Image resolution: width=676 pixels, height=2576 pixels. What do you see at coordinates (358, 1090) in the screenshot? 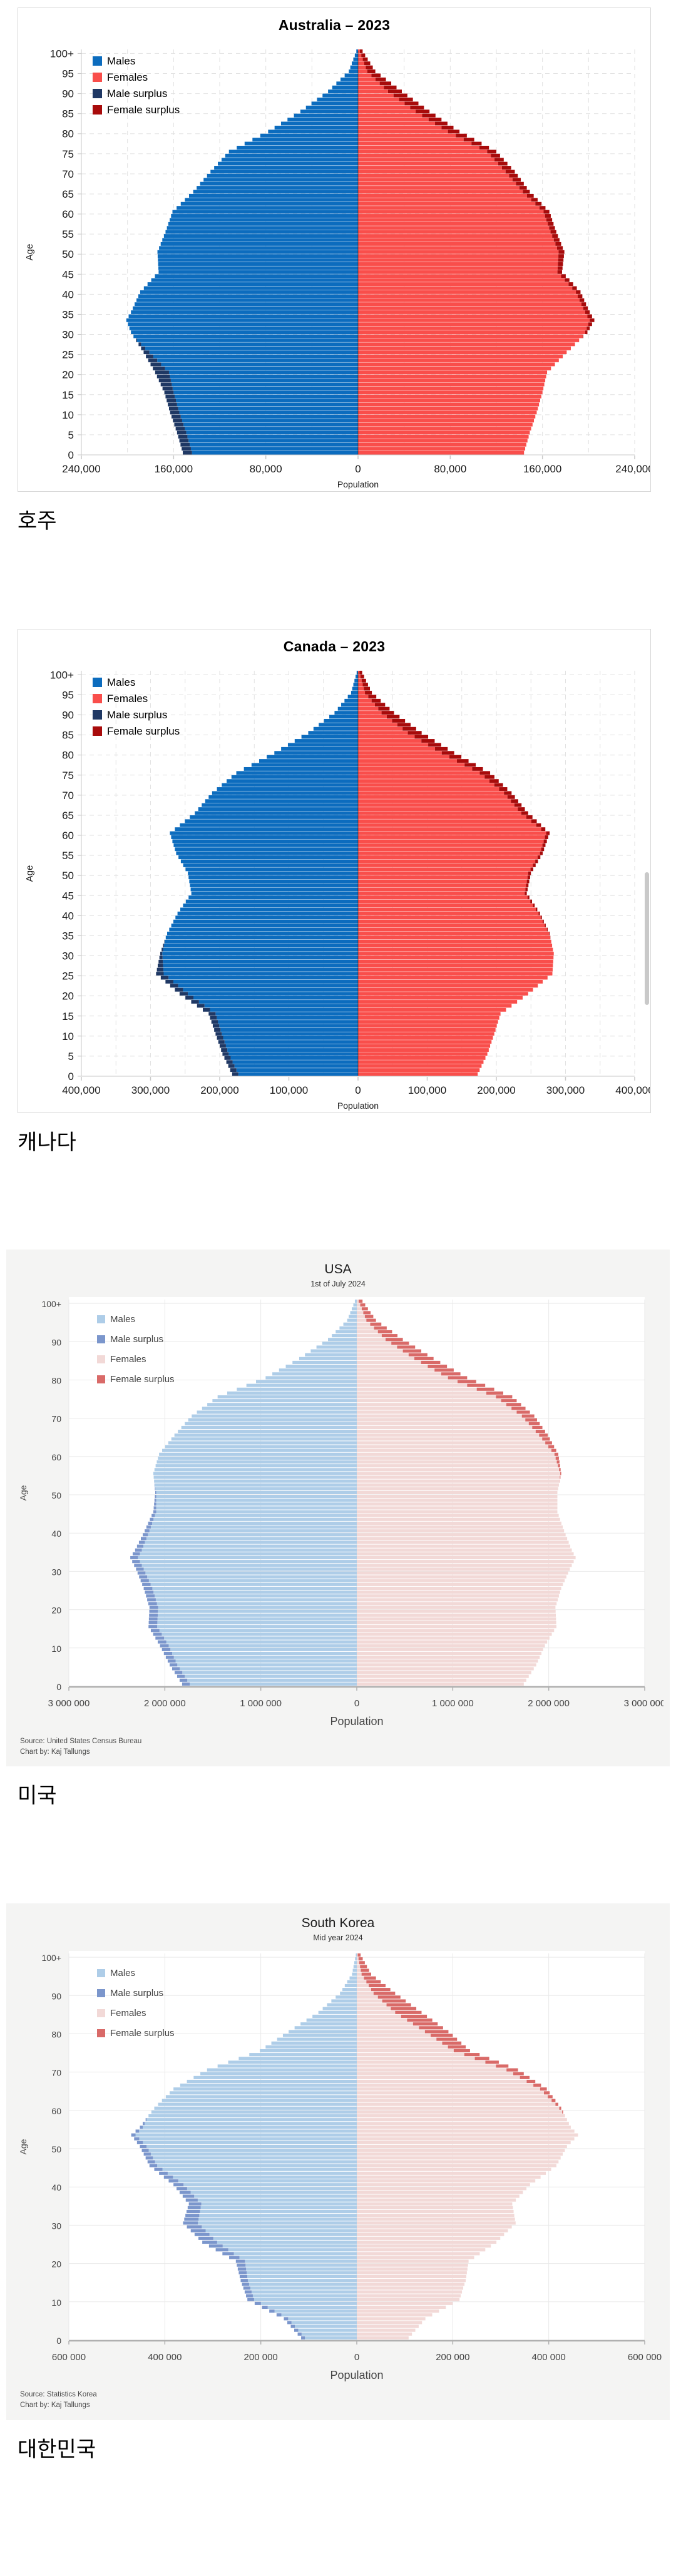
I see `x-tick-label: 0` at bounding box center [358, 1090].